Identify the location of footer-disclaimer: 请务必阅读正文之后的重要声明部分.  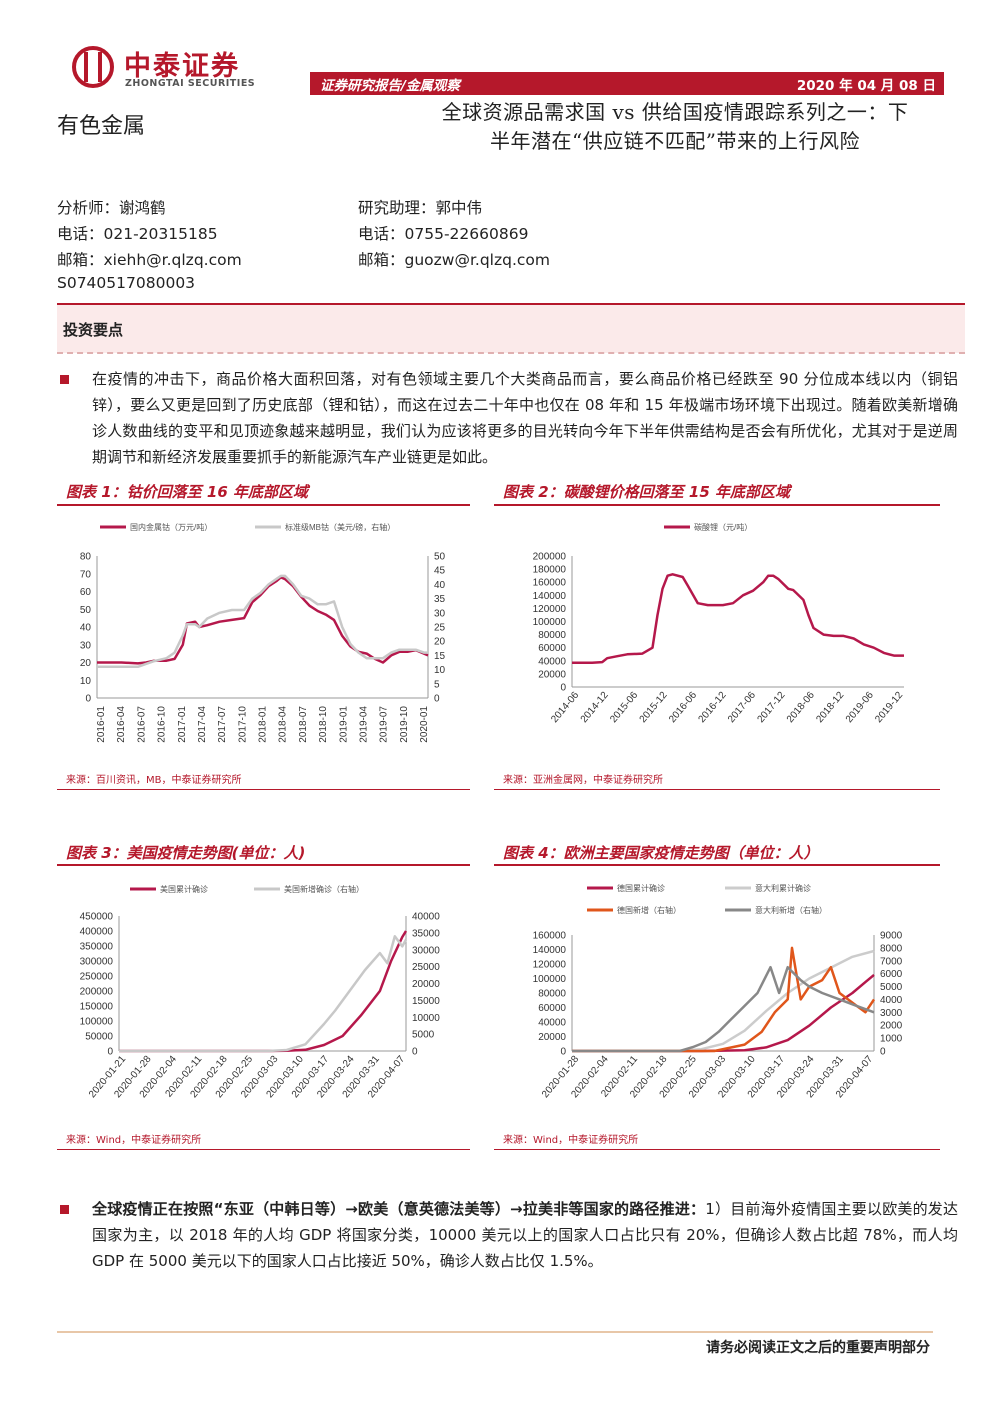
(818, 1348).